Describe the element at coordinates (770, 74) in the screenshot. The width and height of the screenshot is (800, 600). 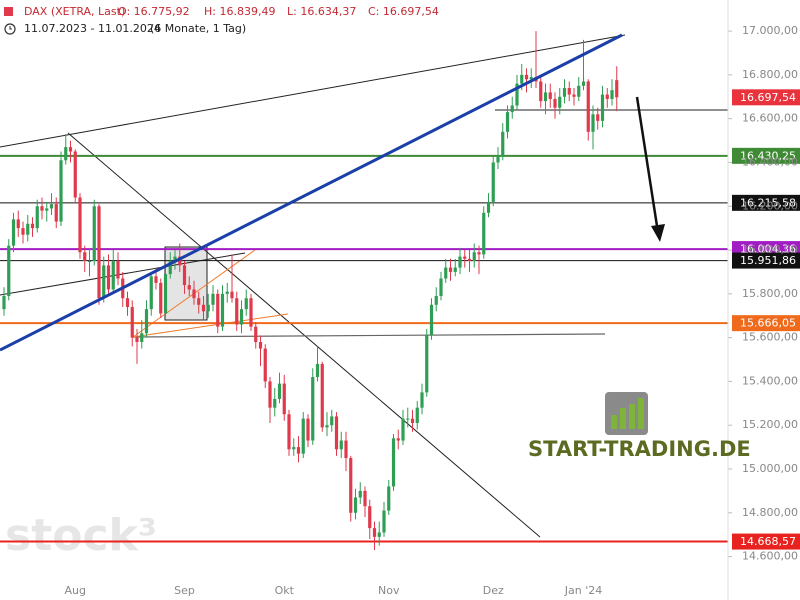
I see `y-tick-label: 16.800,00` at that location.